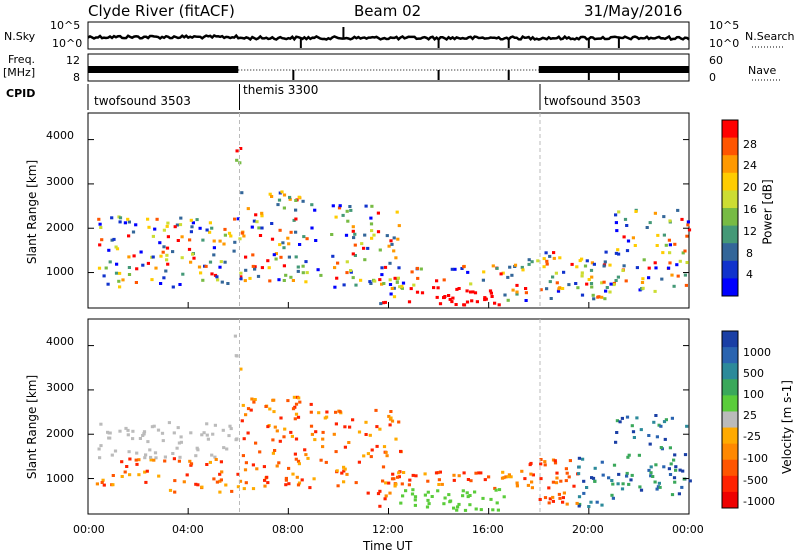 The image size is (800, 554). I want to click on vel-cb-tick-500: 500, so click(753, 373).